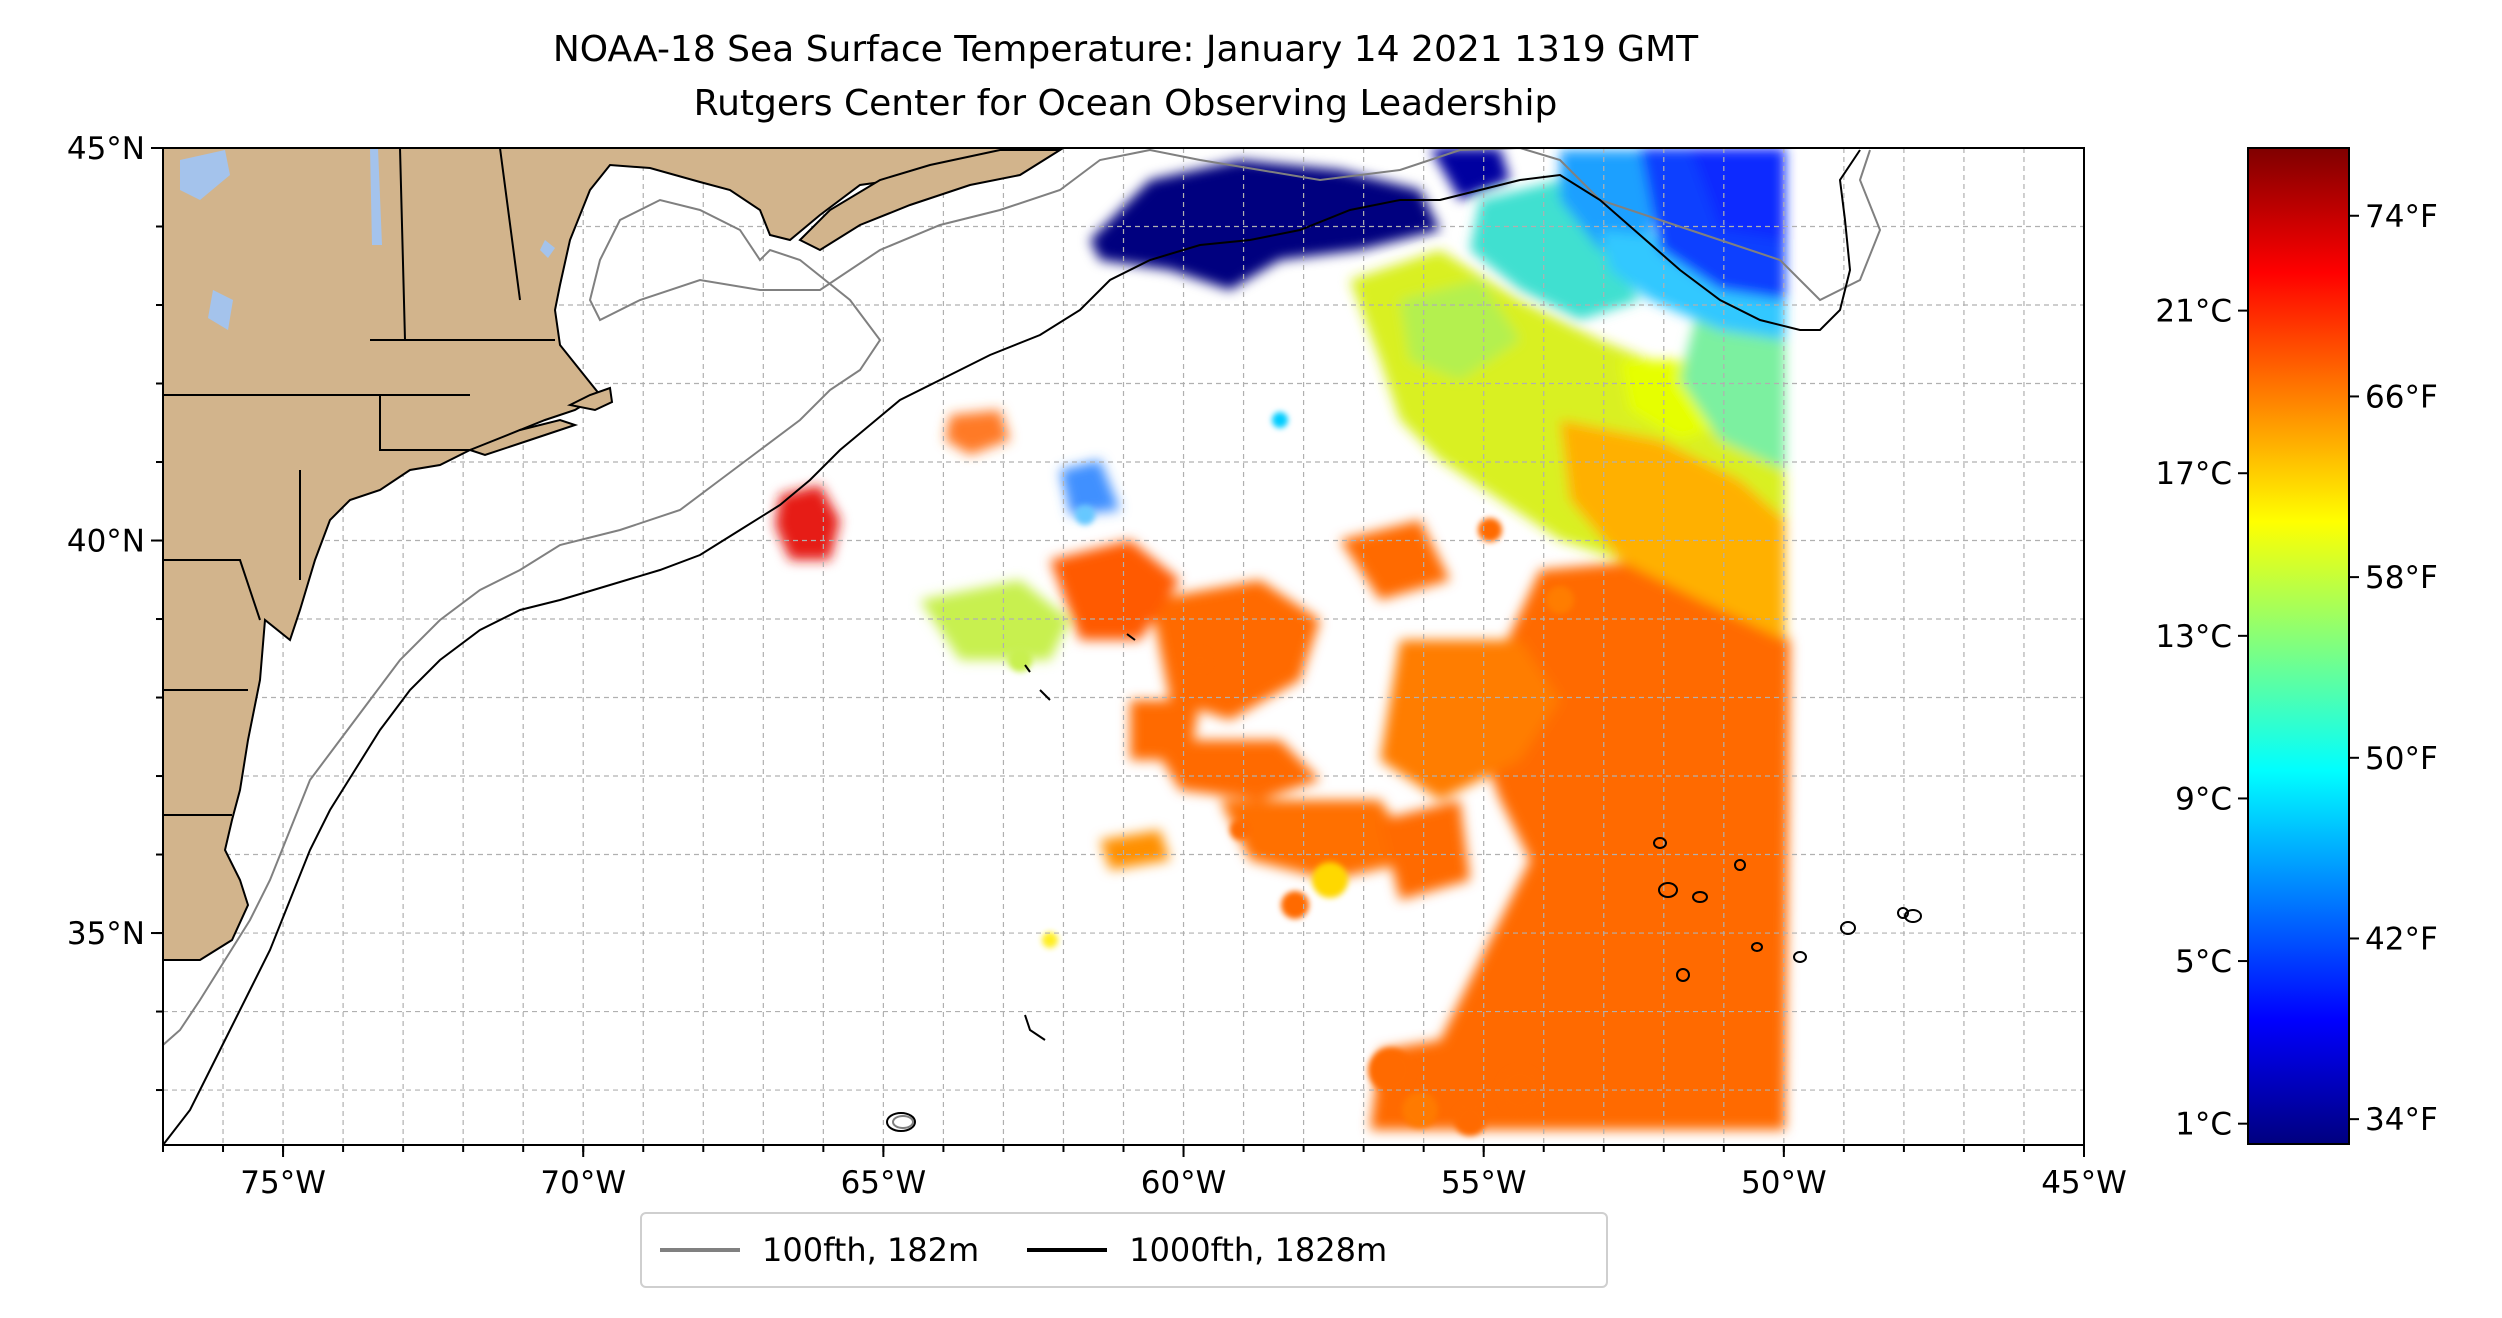  Describe the element at coordinates (871, 1250) in the screenshot. I see `legend-label-100fth: 100fth, 182m` at that location.